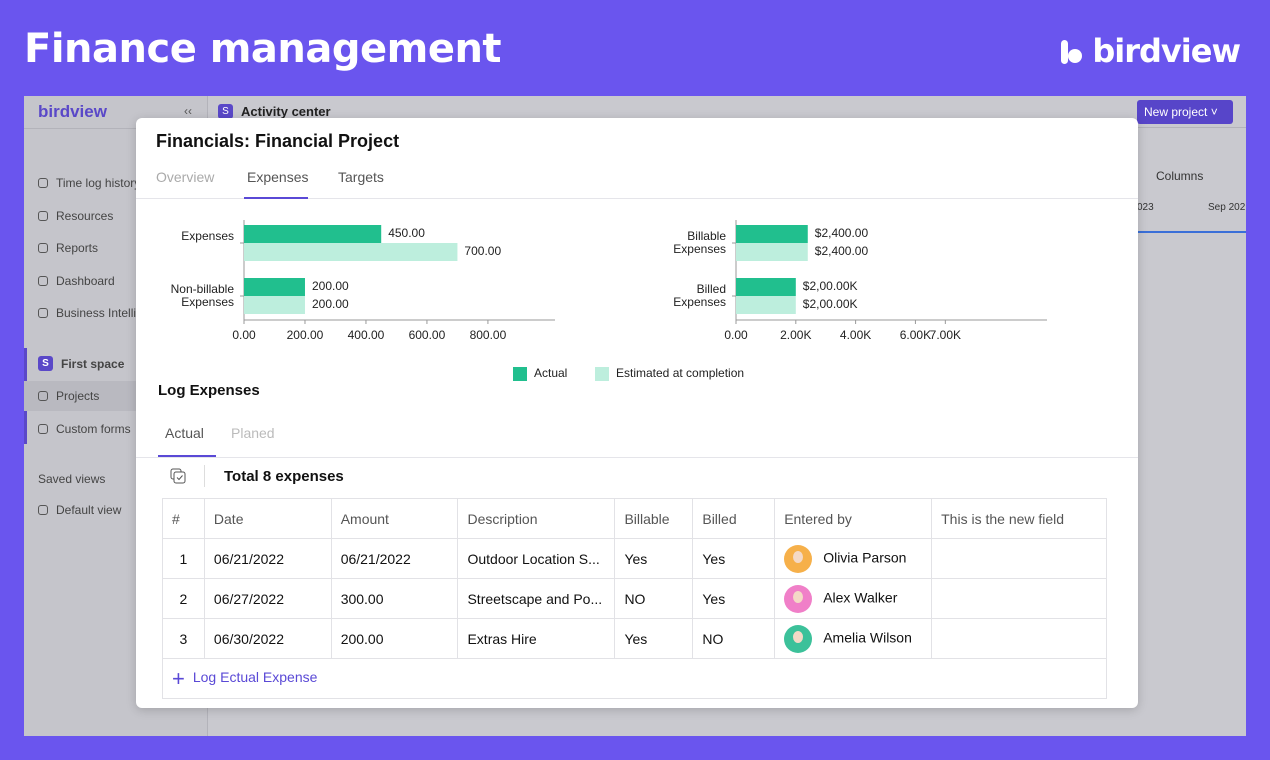  I want to click on value-label: 700.00, so click(482, 251).